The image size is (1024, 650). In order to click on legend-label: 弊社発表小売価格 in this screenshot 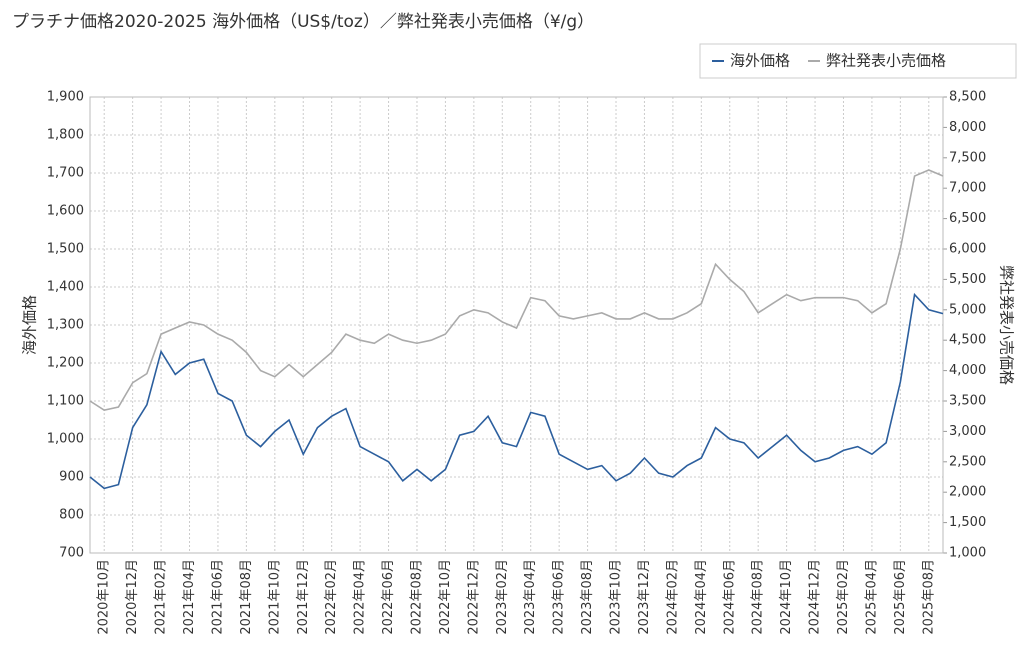, I will do `click(886, 61)`.